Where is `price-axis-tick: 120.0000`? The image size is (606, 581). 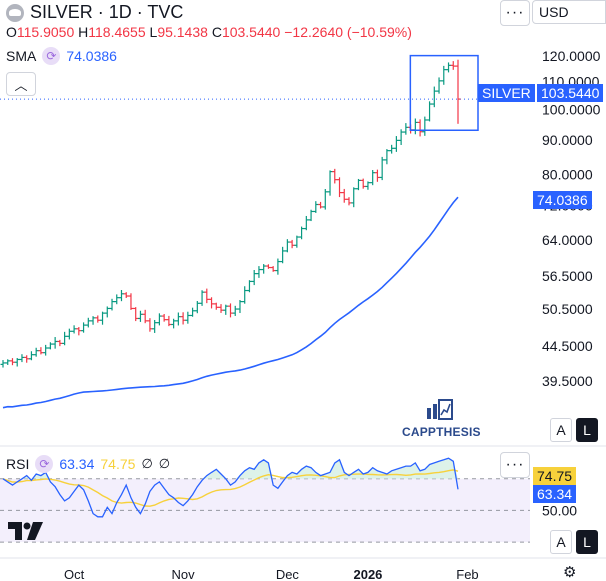
price-axis-tick: 120.0000 is located at coordinates (571, 56).